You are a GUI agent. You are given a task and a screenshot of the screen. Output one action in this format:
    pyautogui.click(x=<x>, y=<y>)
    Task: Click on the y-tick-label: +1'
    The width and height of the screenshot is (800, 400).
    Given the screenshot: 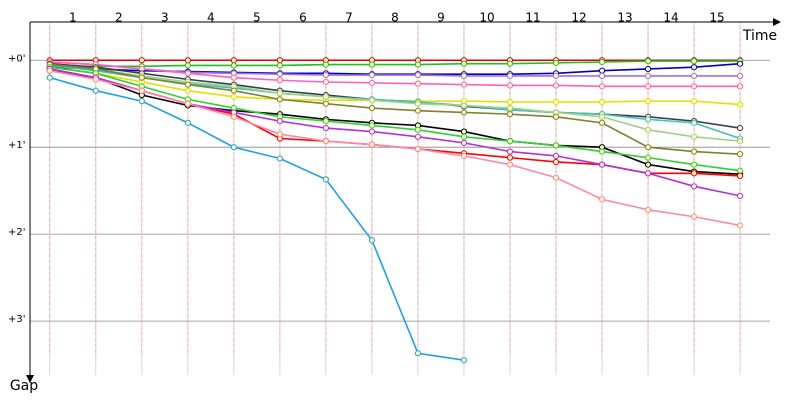 What is the action you would take?
    pyautogui.click(x=17, y=145)
    